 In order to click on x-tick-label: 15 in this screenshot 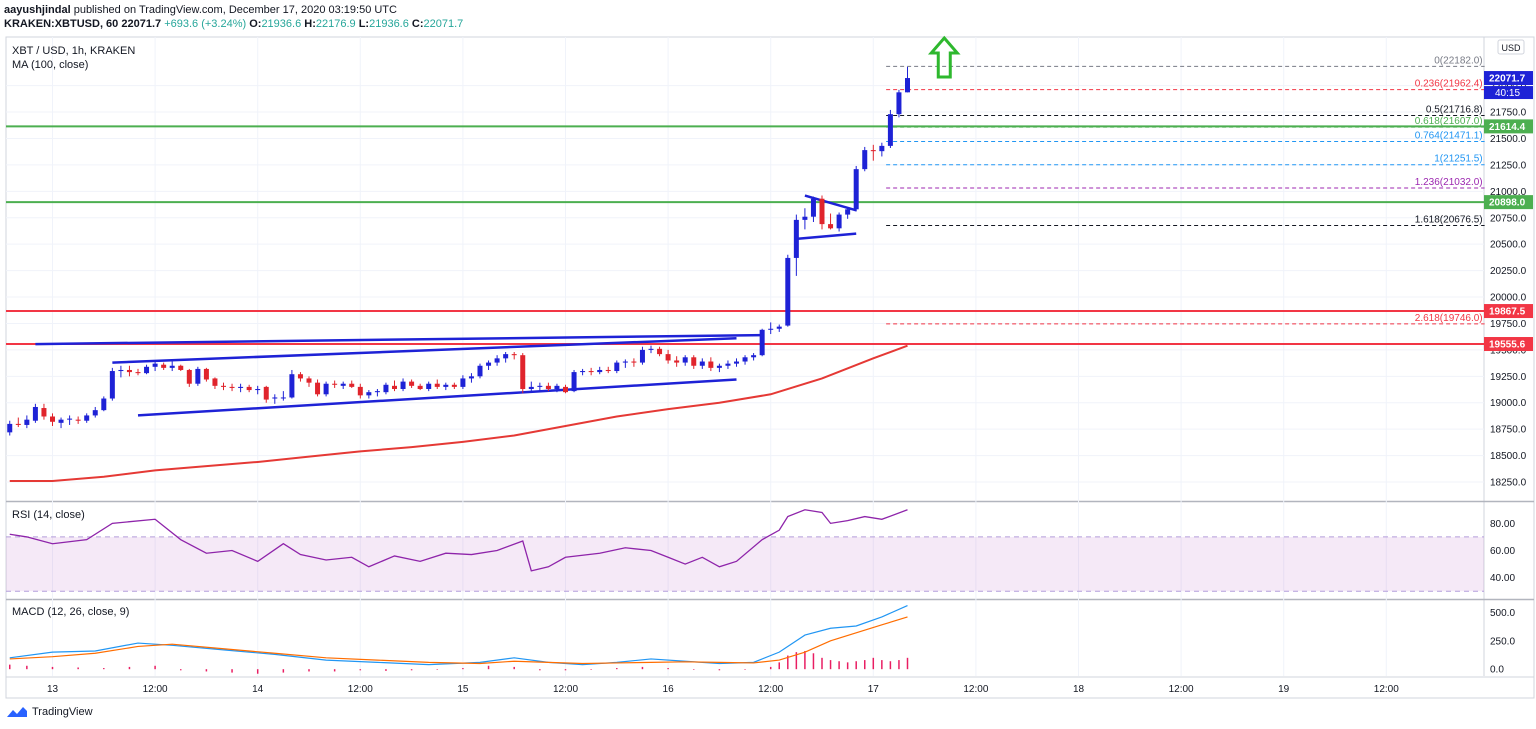, I will do `click(463, 689)`.